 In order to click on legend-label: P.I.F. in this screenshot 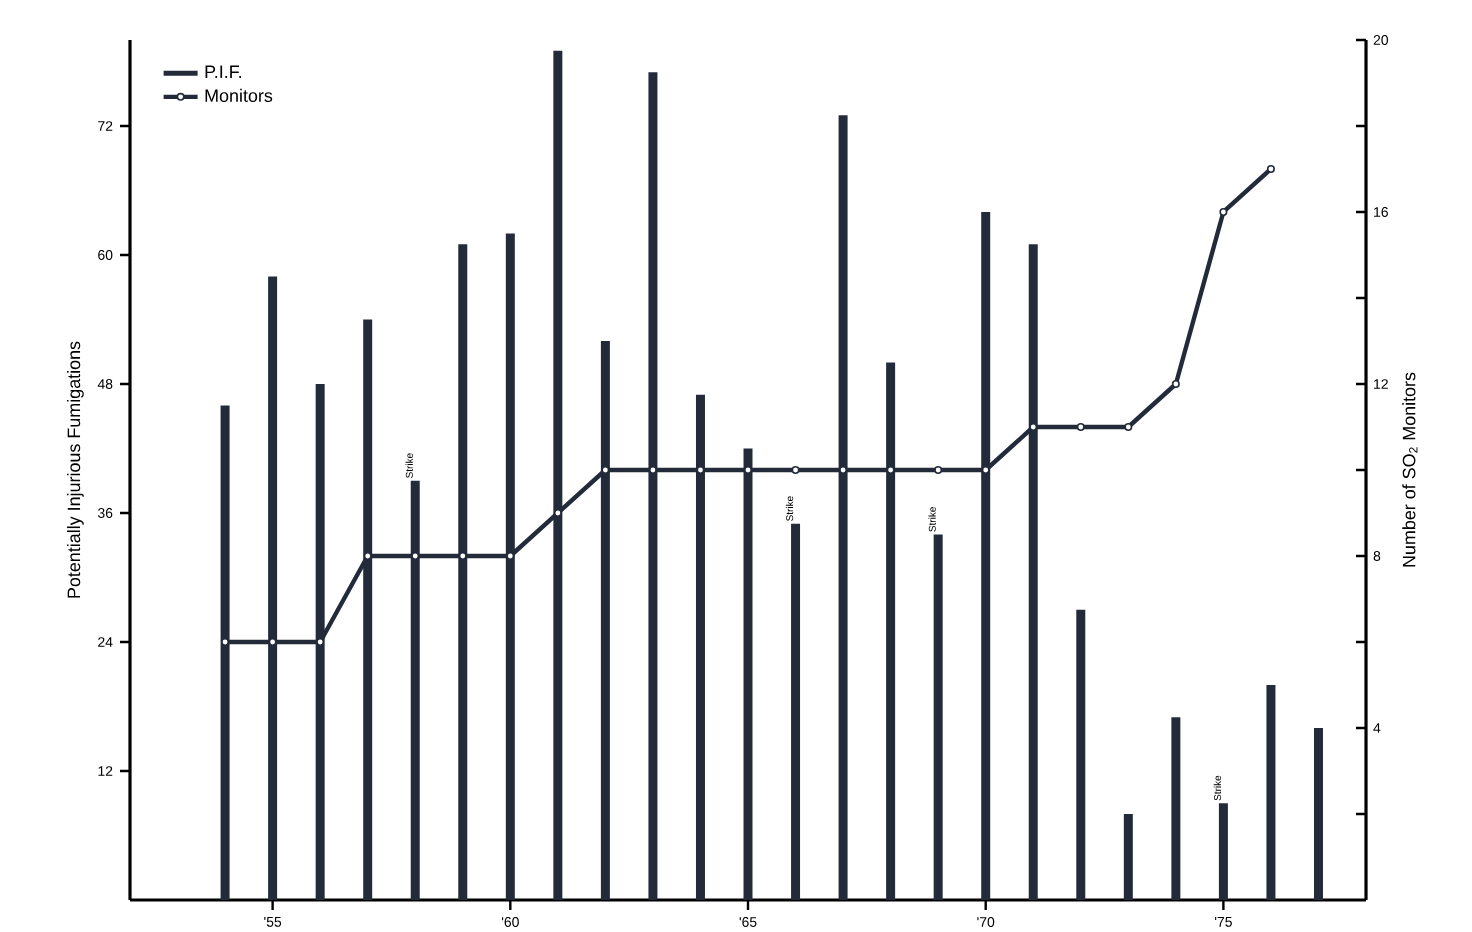, I will do `click(223, 71)`.